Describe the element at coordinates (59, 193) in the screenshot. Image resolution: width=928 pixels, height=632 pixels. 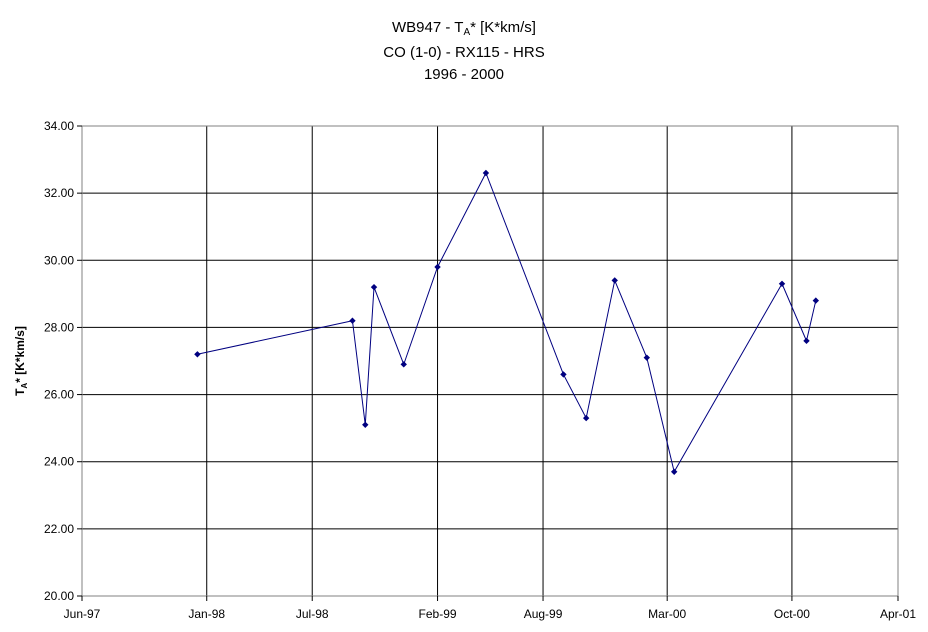
I see `y-tick-label: 32.00` at that location.